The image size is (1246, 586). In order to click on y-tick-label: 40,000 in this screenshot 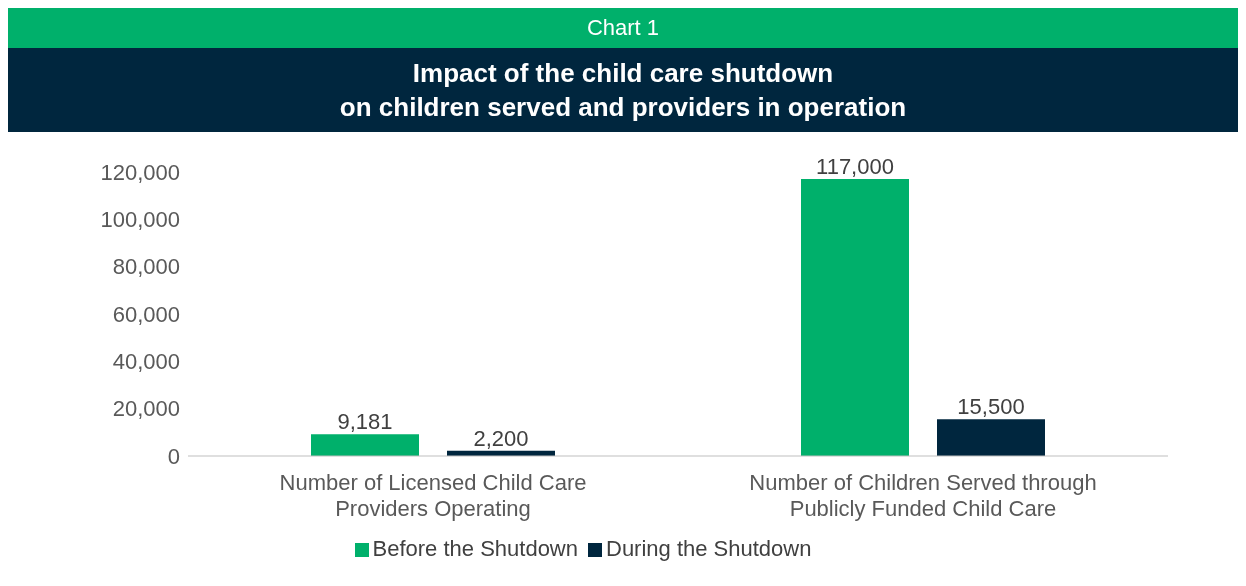, I will do `click(146, 362)`.